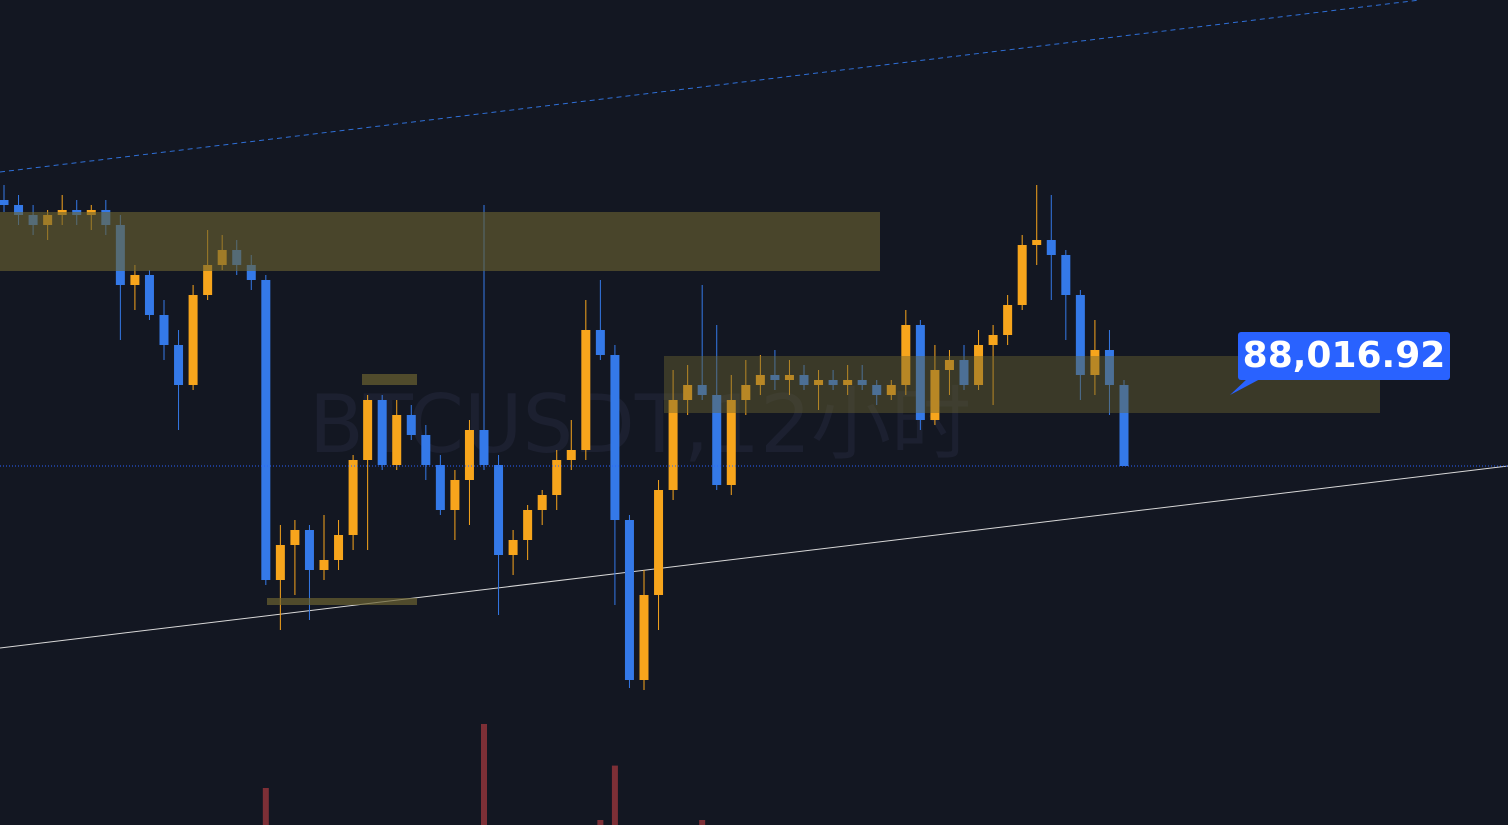  I want to click on volume, so click(484, 774).